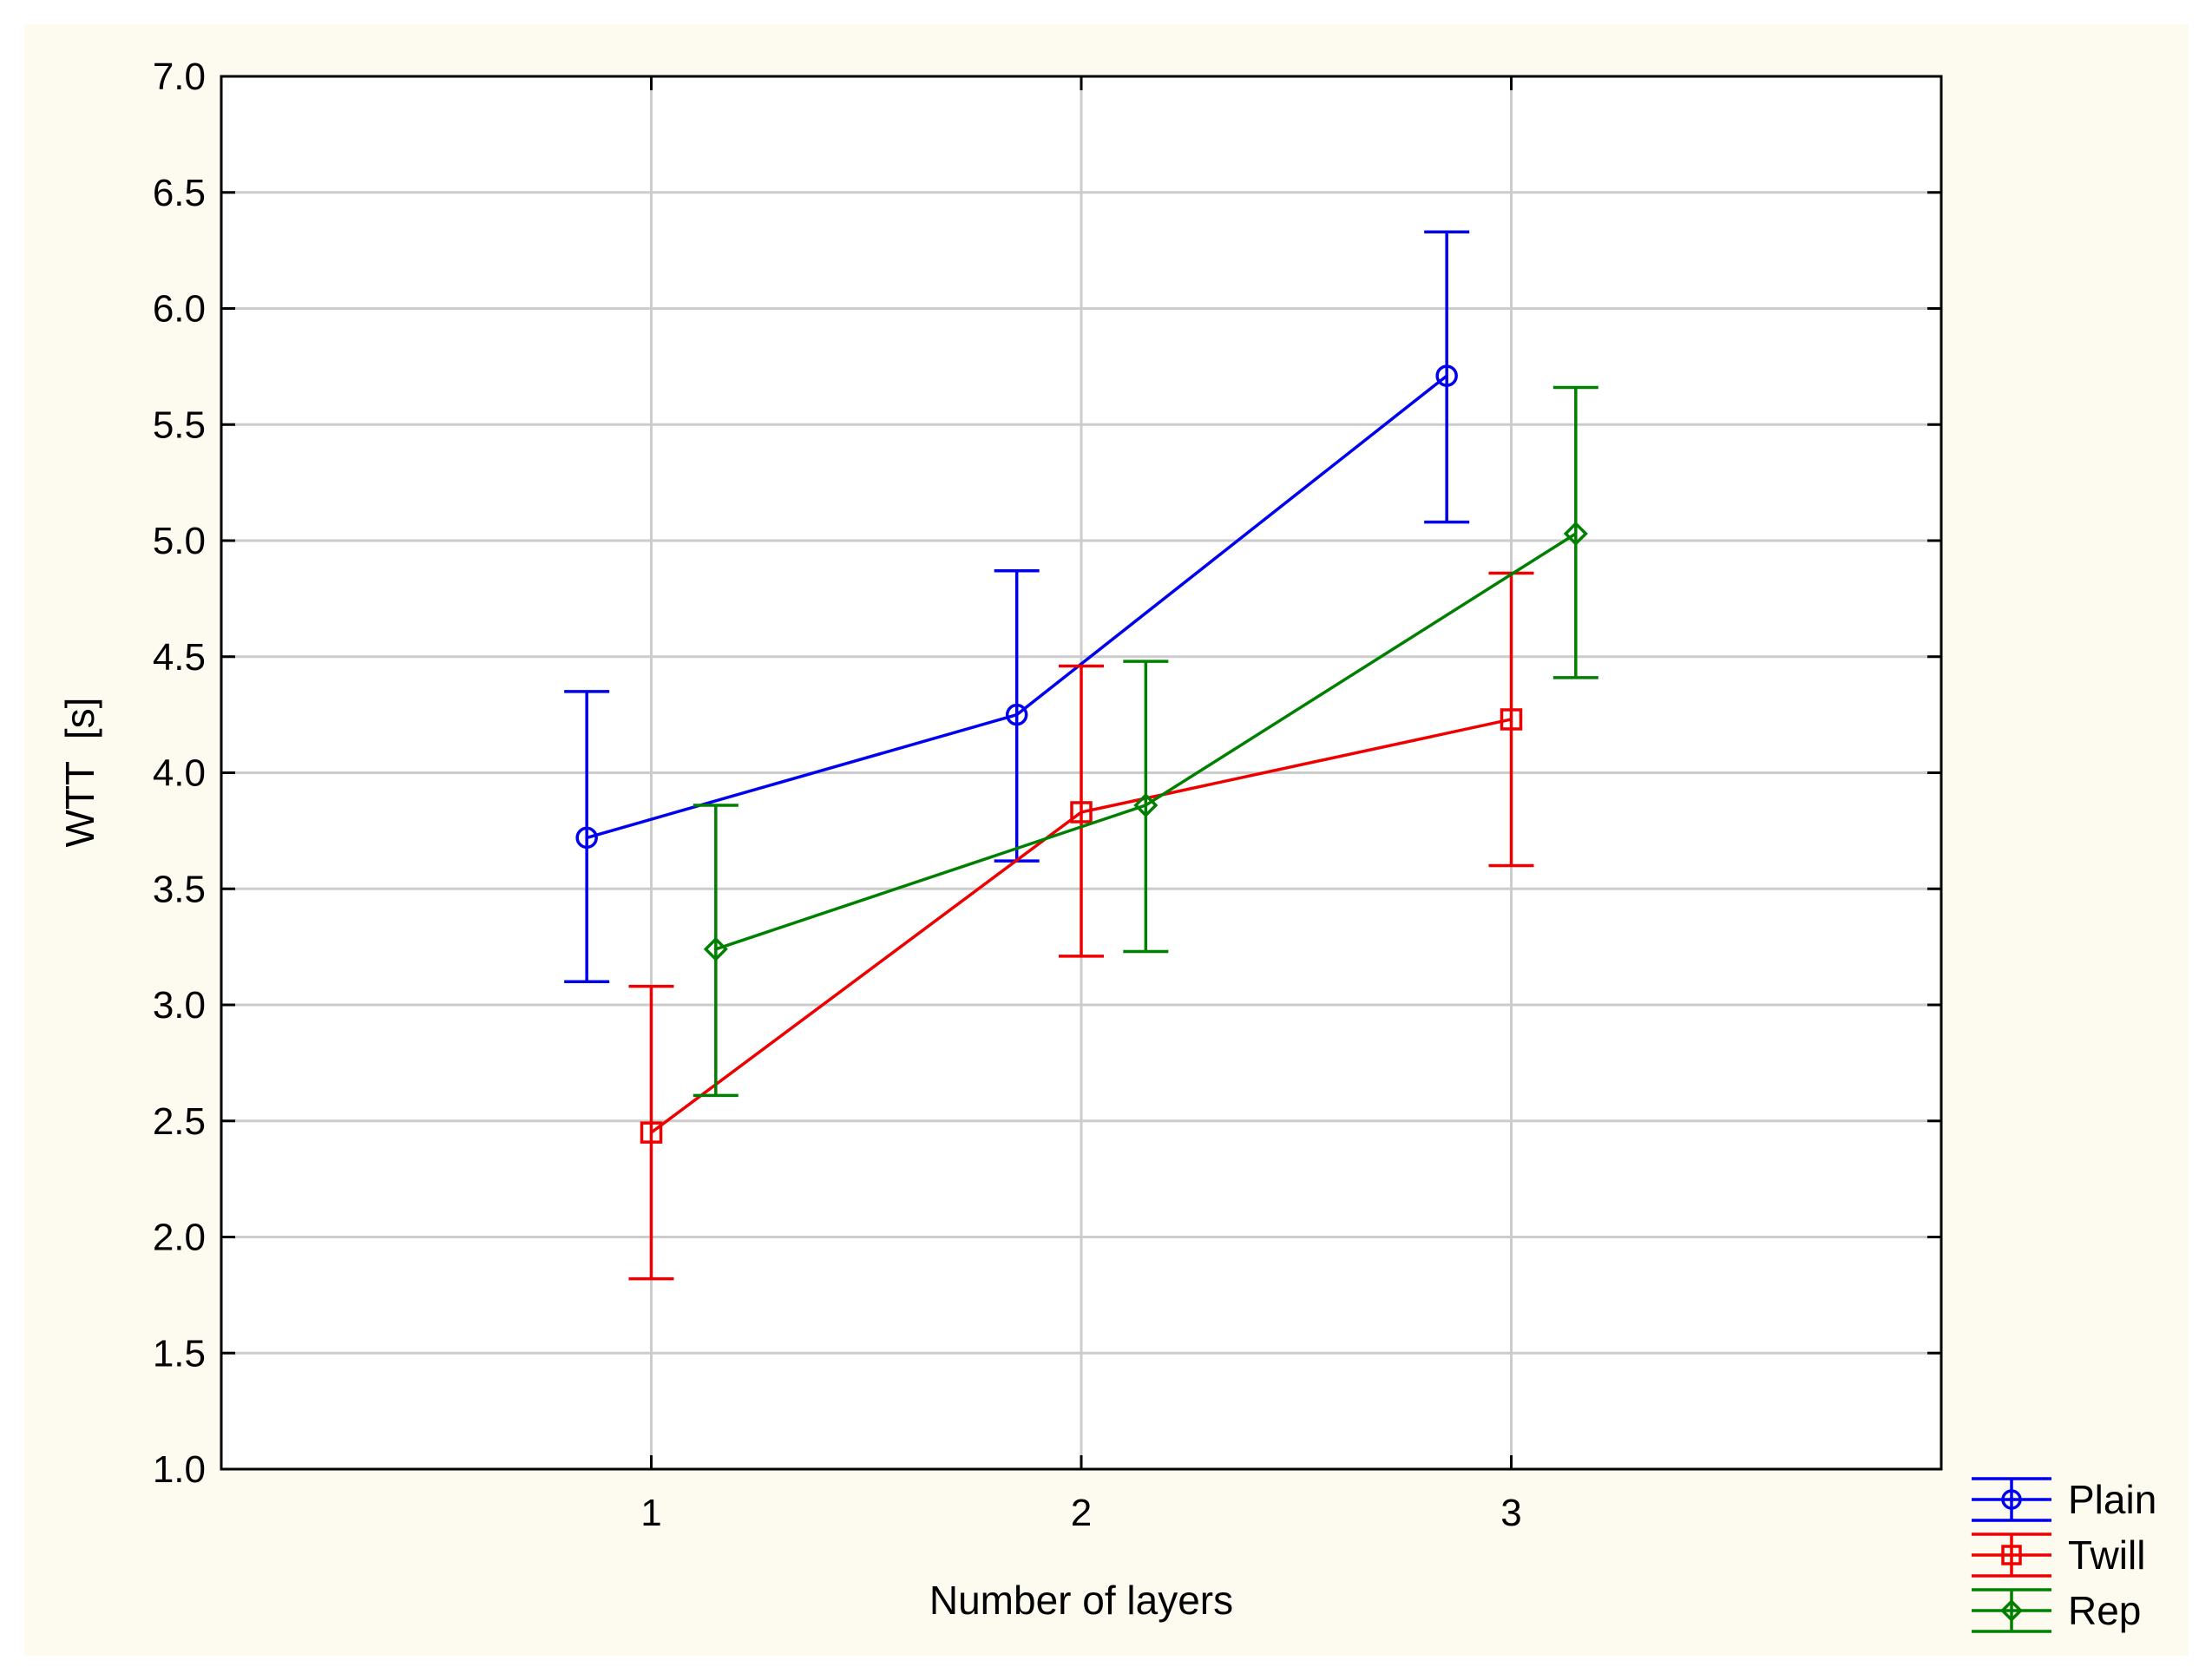 The image size is (2212, 1680). I want to click on legend-symbol-plain, so click(2011, 1499).